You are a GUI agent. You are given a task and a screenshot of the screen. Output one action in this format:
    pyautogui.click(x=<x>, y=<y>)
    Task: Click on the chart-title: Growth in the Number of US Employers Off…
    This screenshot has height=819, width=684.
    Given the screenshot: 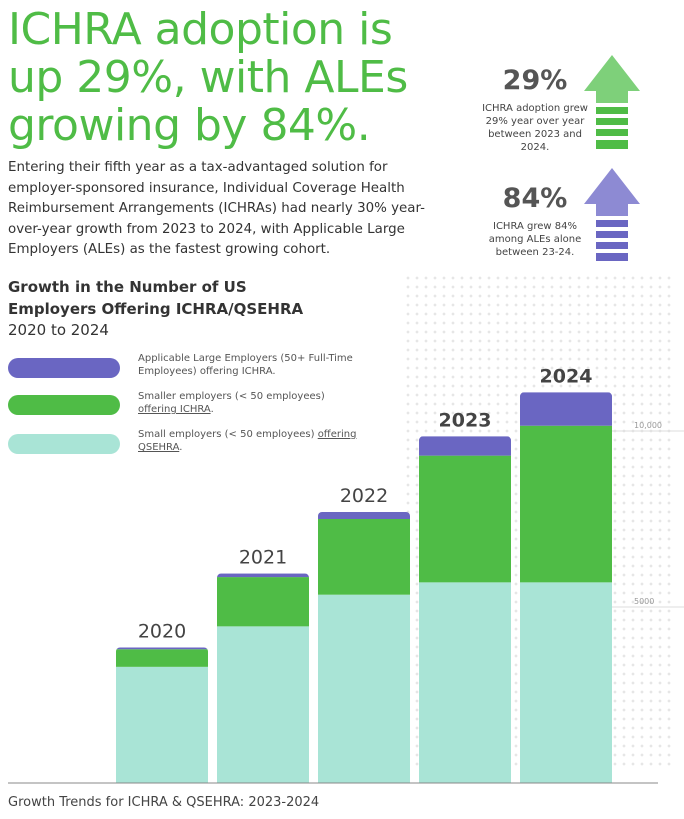 What is the action you would take?
    pyautogui.click(x=156, y=298)
    